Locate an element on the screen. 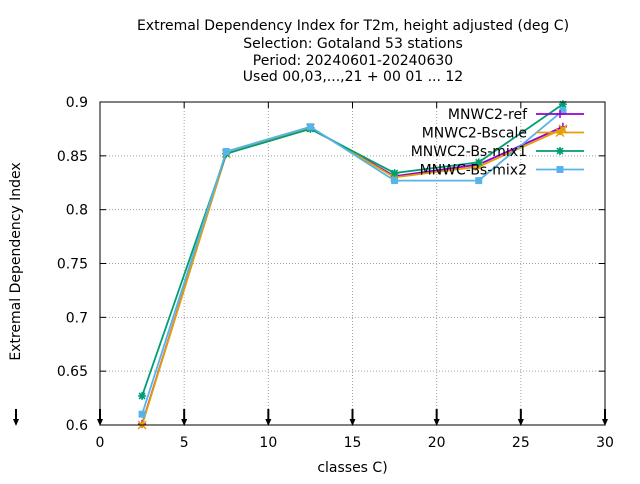  legend-entry: MNWC2-ref is located at coordinates (516, 115).